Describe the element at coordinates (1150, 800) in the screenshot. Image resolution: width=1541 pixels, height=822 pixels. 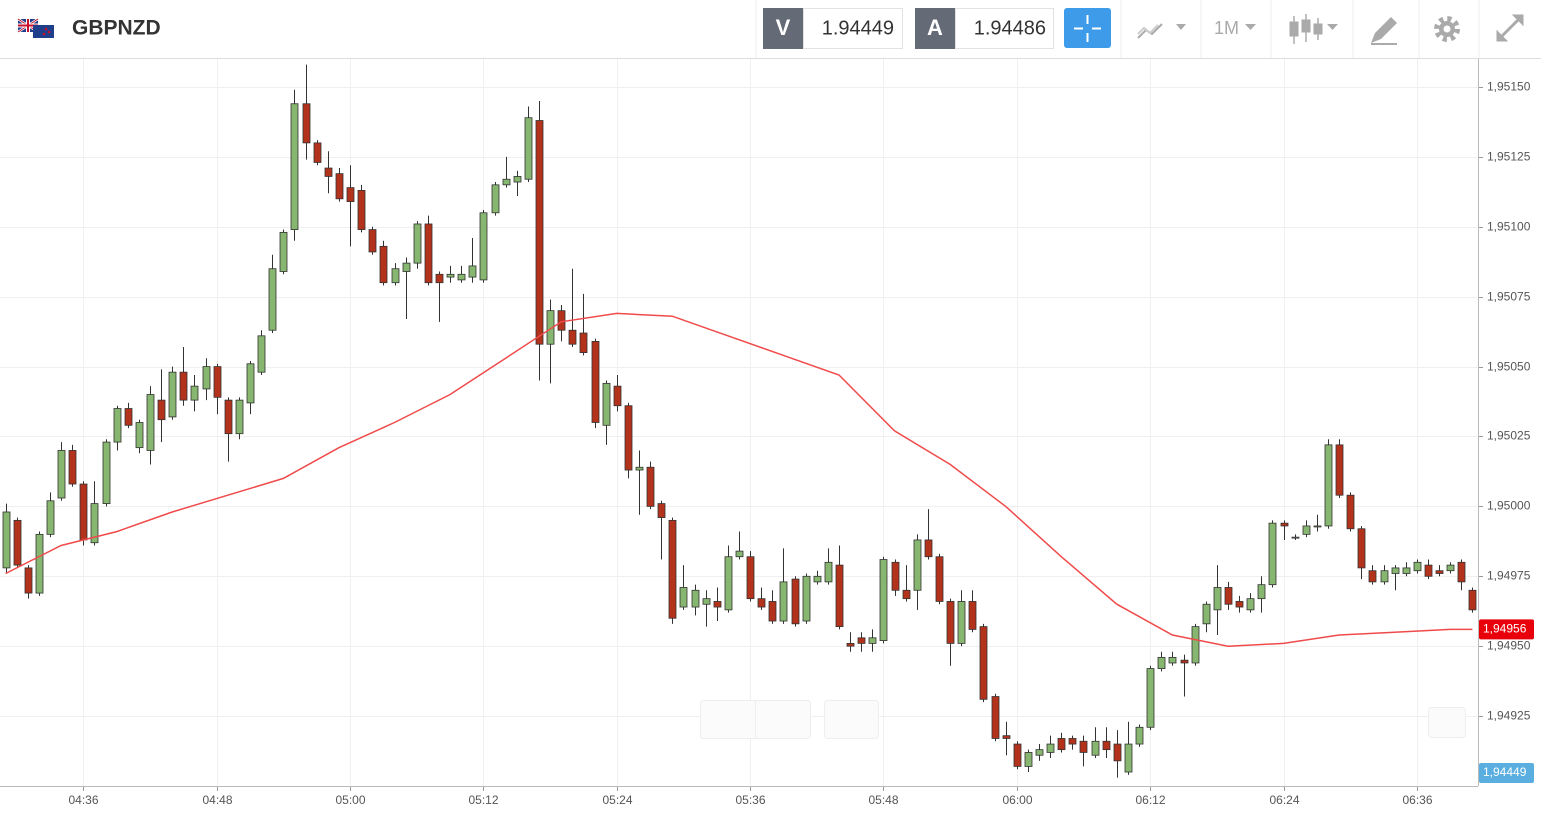
I see `x-tick-label: 06:12` at that location.